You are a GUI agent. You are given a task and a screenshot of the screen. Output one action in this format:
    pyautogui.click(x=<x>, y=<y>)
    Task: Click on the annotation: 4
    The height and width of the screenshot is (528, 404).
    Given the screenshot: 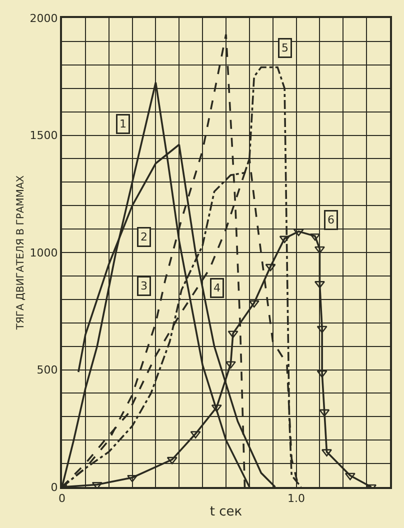 What is the action you would take?
    pyautogui.click(x=217, y=288)
    